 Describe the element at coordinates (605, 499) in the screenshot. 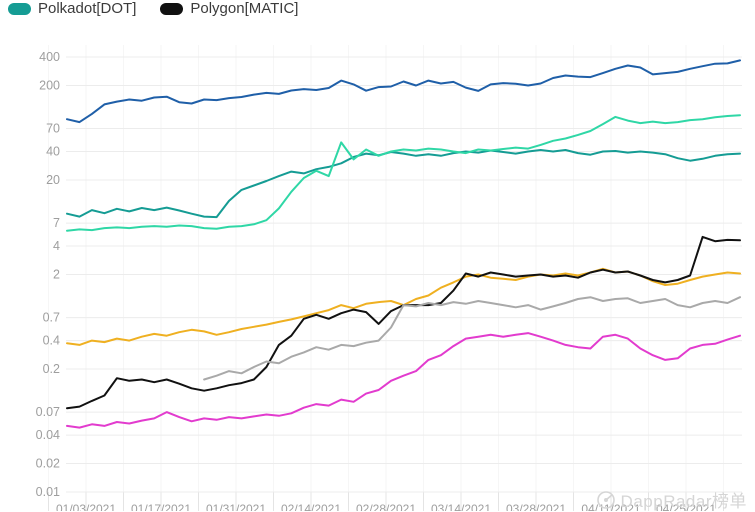

I see `radar-icon` at that location.